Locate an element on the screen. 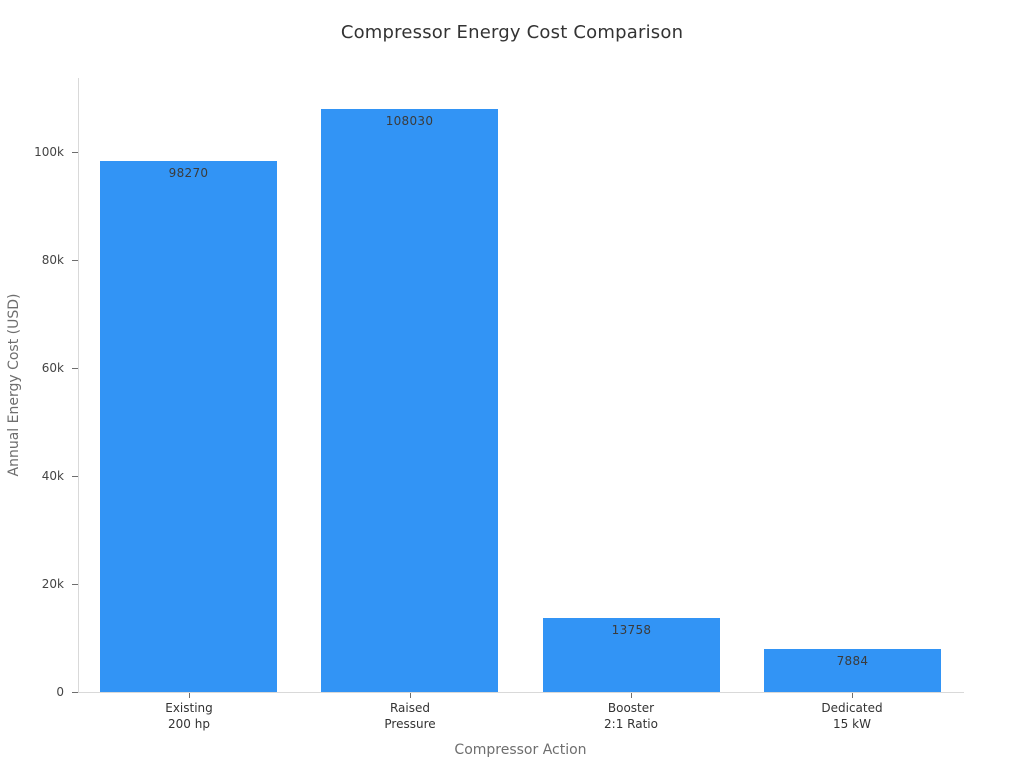 The image size is (1024, 768). x-axis-tick-label-line: 15 kW is located at coordinates (852, 724).